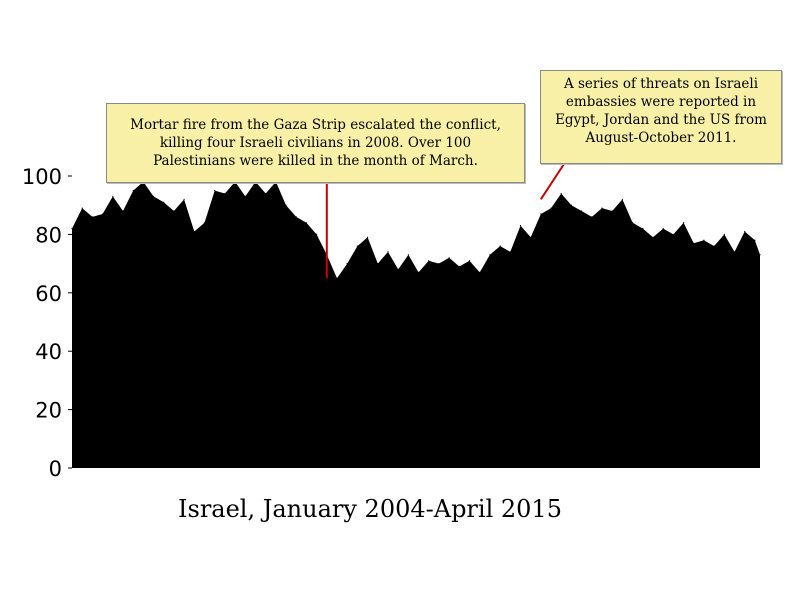  I want to click on y-axis: 0 20 40 60 80 100, so click(47, 323).